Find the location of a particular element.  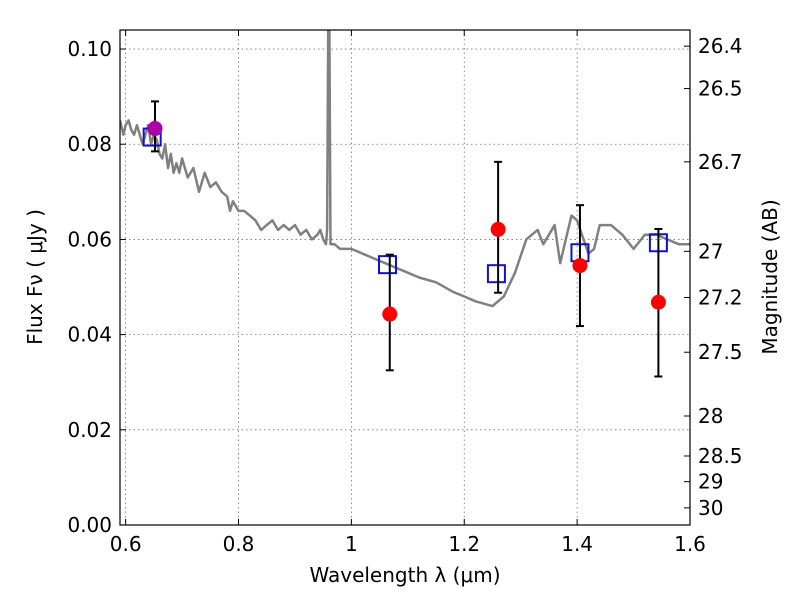

x-tick-label: 1 is located at coordinates (351, 544).